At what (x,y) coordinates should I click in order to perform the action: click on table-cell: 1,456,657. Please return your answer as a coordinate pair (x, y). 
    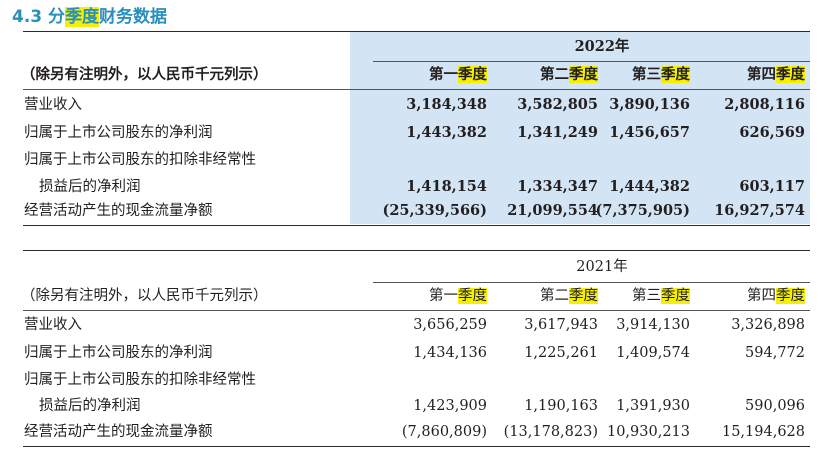
    Looking at the image, I should click on (649, 132).